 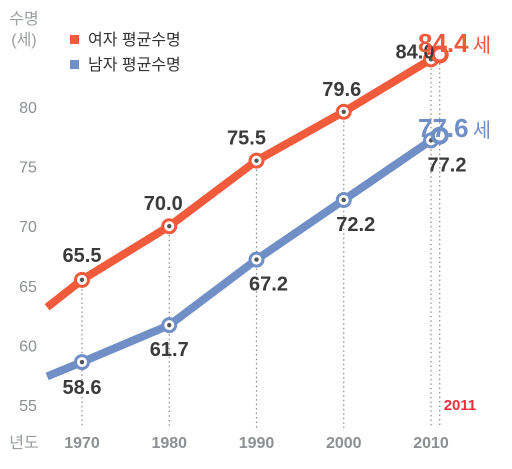 I want to click on y-axis-unit-label-0: 수명, so click(x=23, y=19).